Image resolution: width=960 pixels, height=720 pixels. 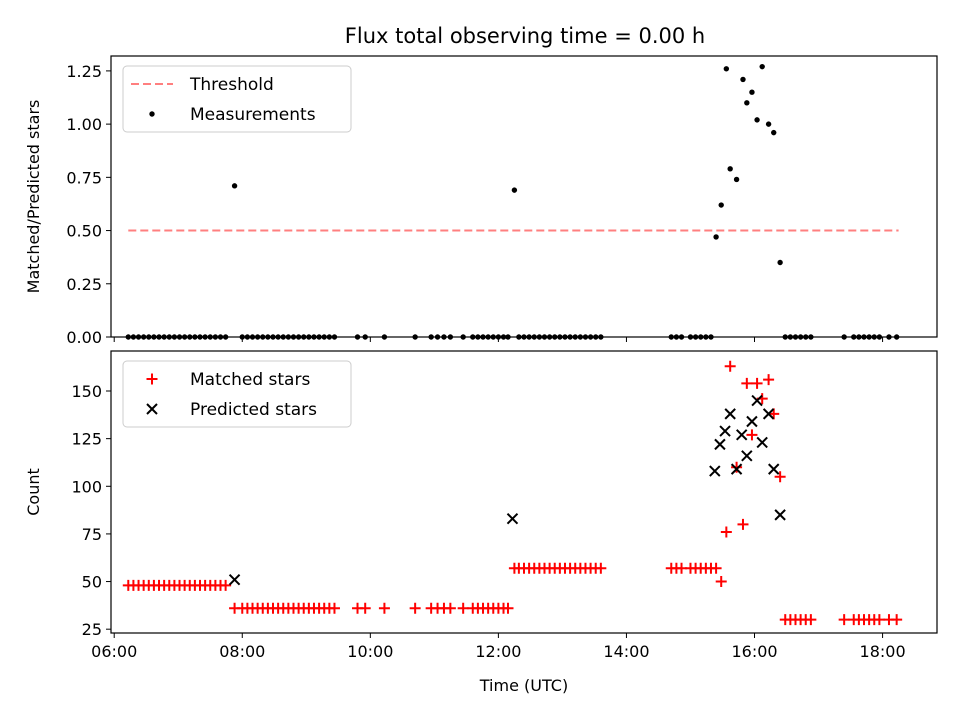 What do you see at coordinates (250, 380) in the screenshot?
I see `legend-label: Matched stars` at bounding box center [250, 380].